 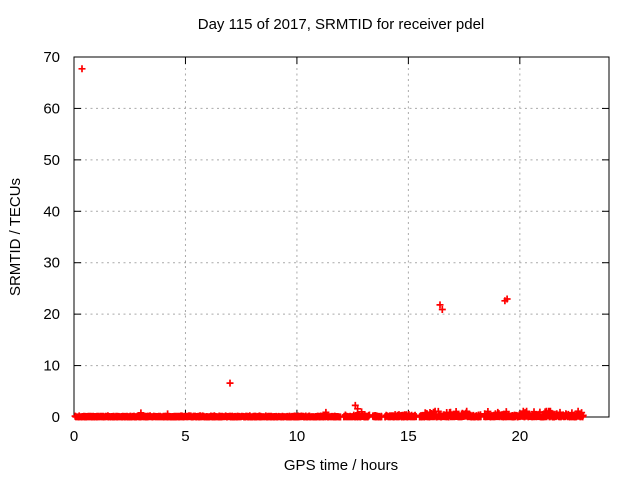 What do you see at coordinates (51, 57) in the screenshot?
I see `y-tick-label: 70` at bounding box center [51, 57].